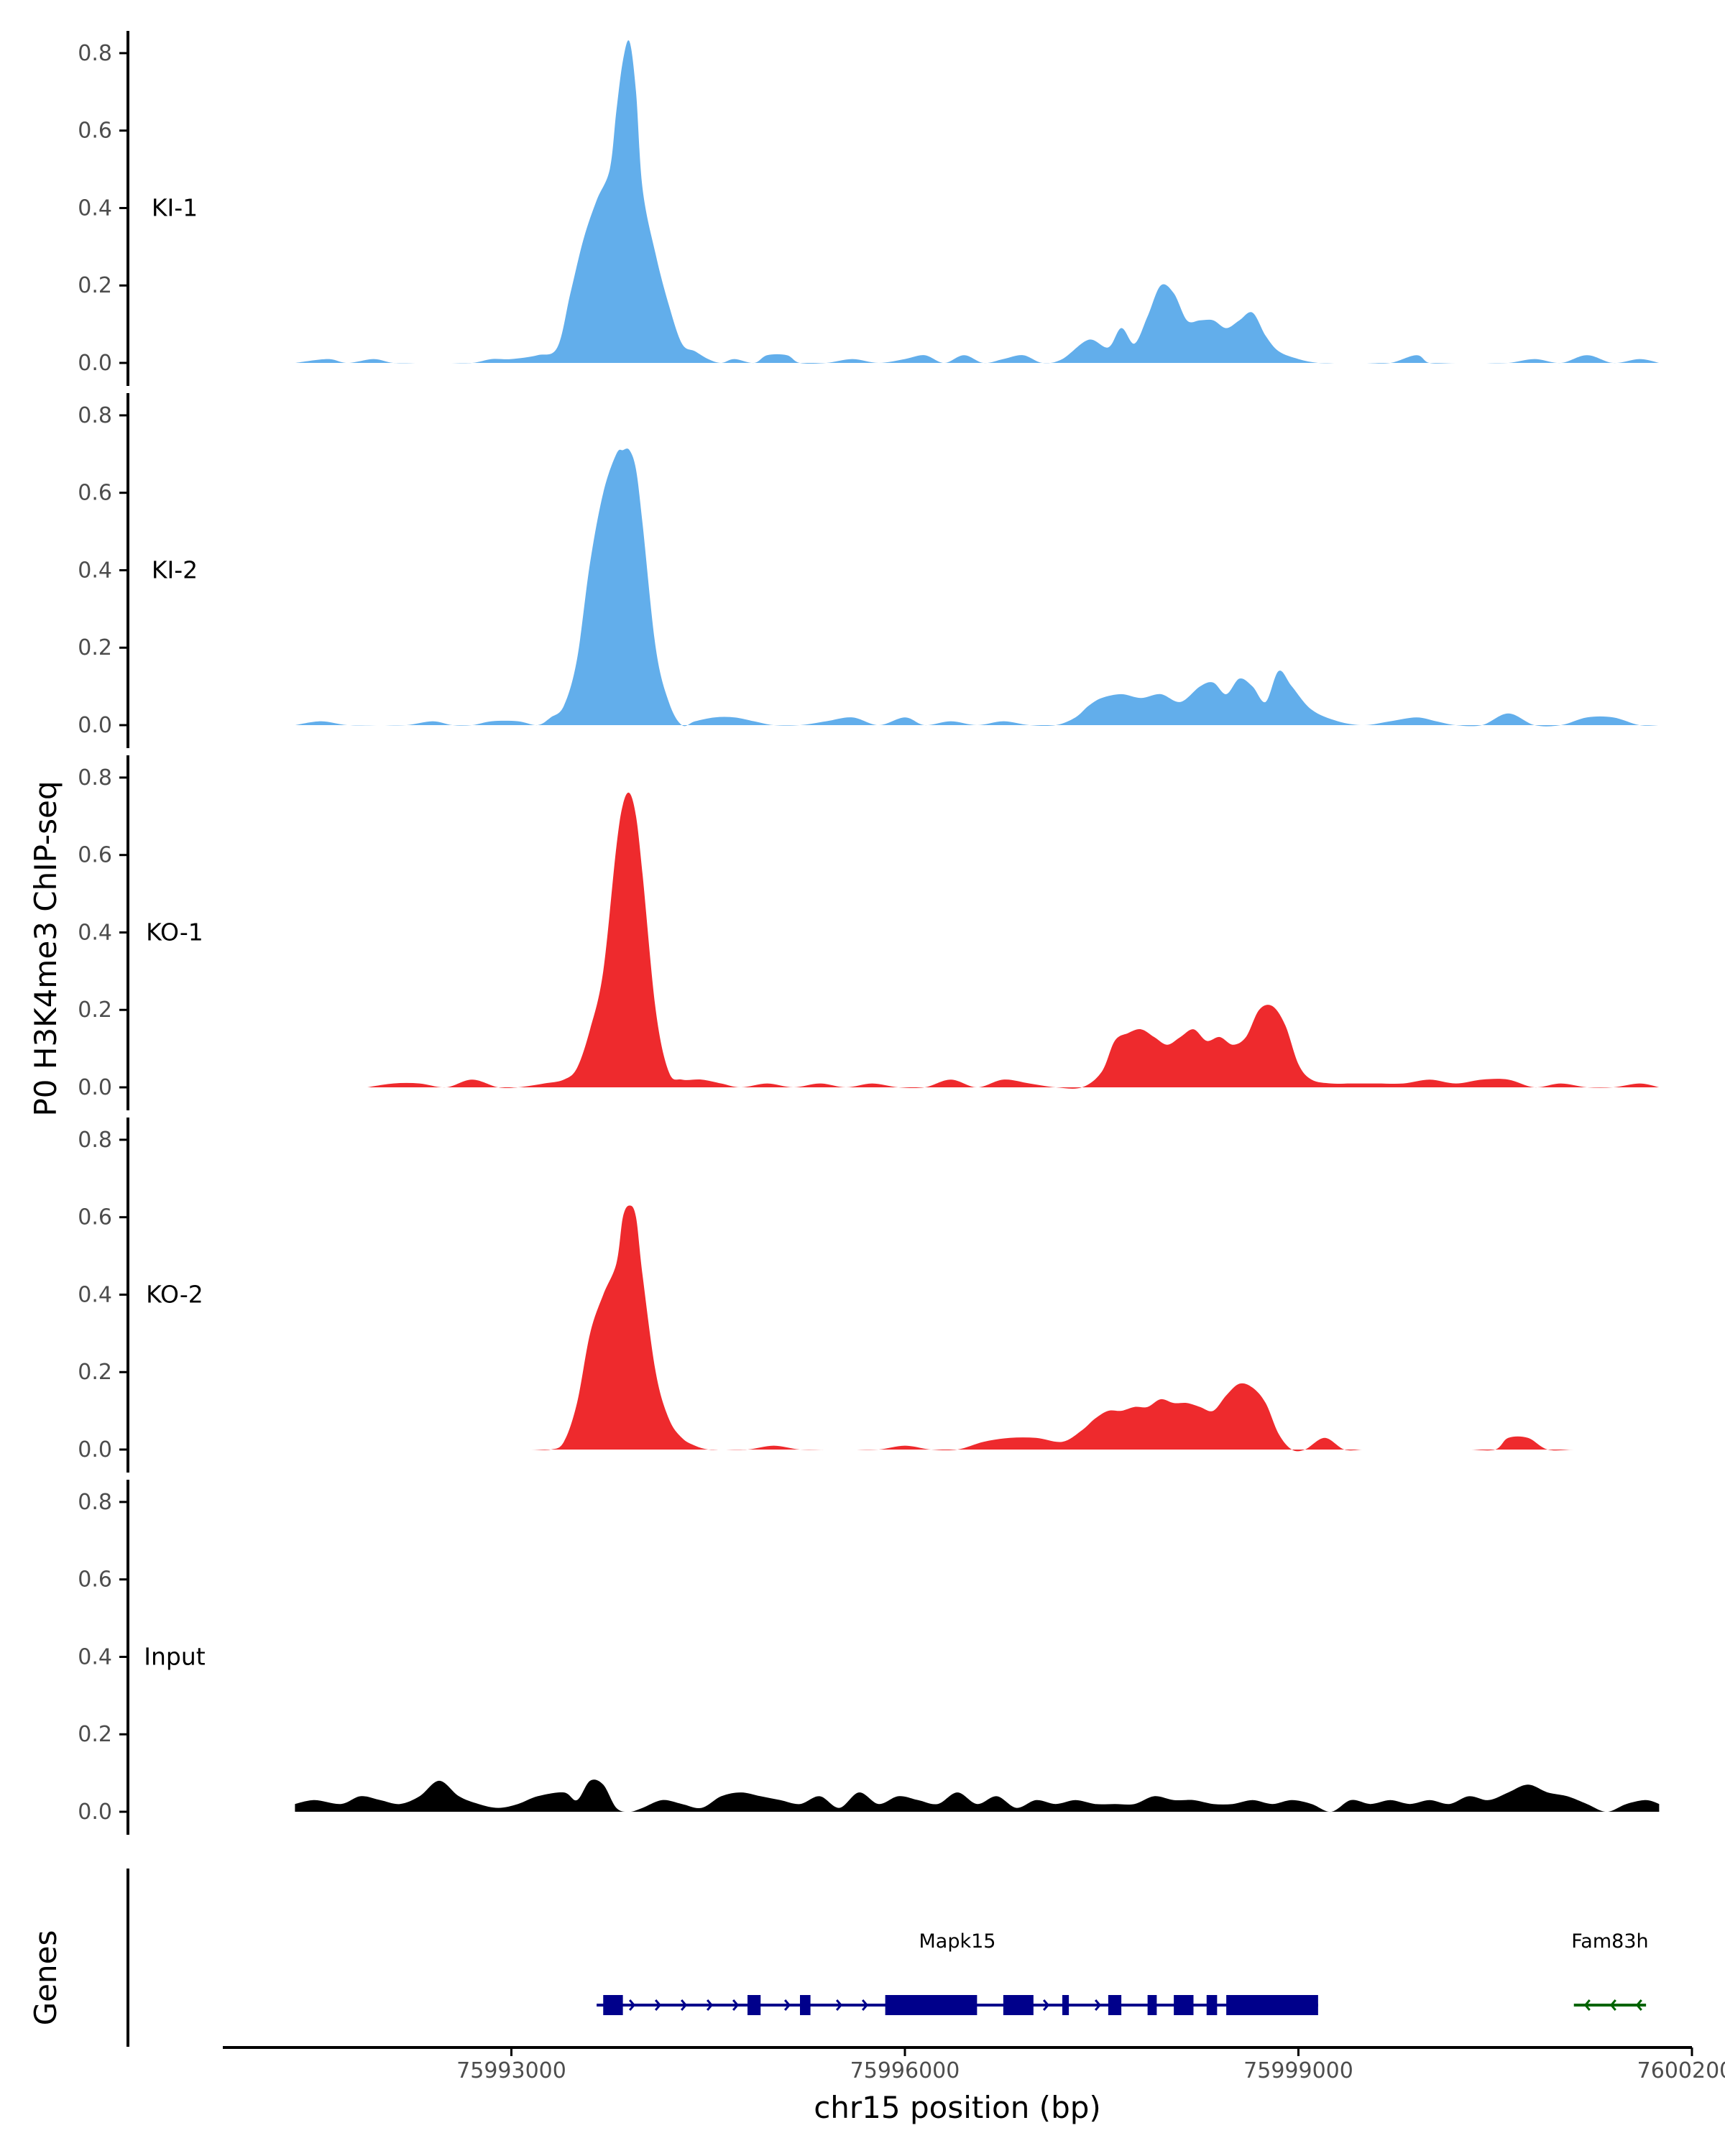 The height and width of the screenshot is (2156, 1725). Describe the element at coordinates (175, 570) in the screenshot. I see `track-label: KI-2` at that location.